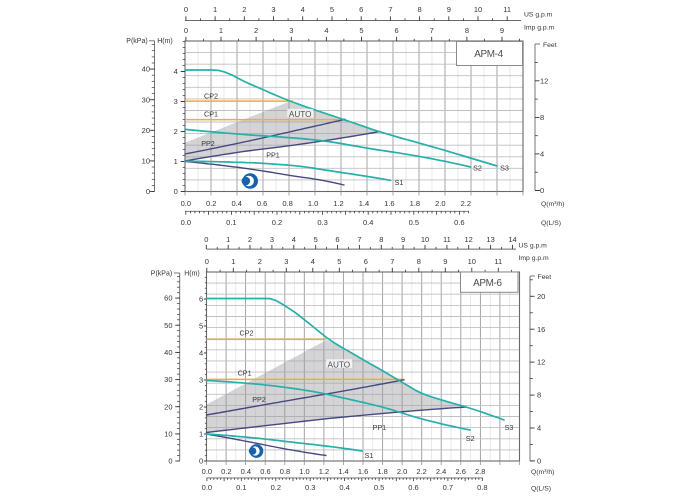  Describe the element at coordinates (488, 54) in the screenshot. I see `svg-text: APM-4` at that location.